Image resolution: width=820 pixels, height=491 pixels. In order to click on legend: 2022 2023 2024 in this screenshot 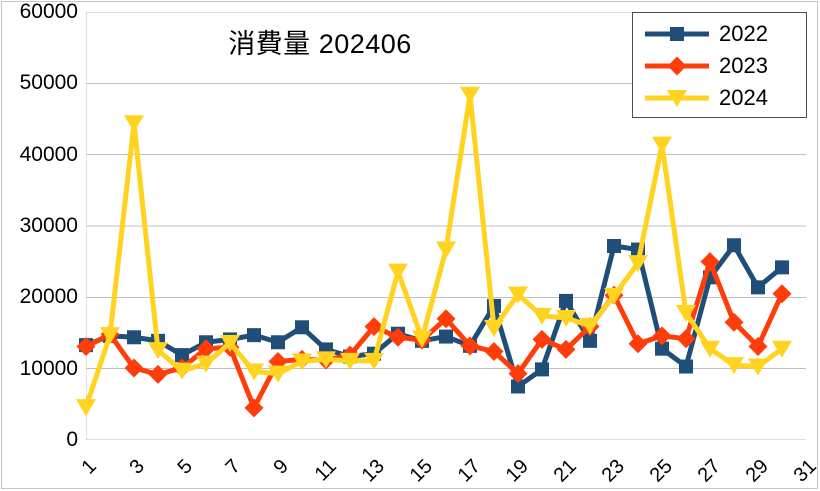, I will do `click(719, 65)`.